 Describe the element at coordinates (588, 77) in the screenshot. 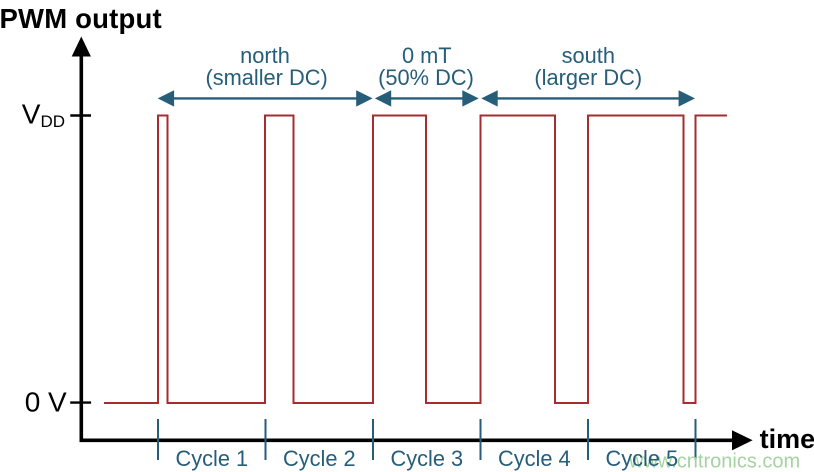

I see `svg-text: (larger DC)` at that location.